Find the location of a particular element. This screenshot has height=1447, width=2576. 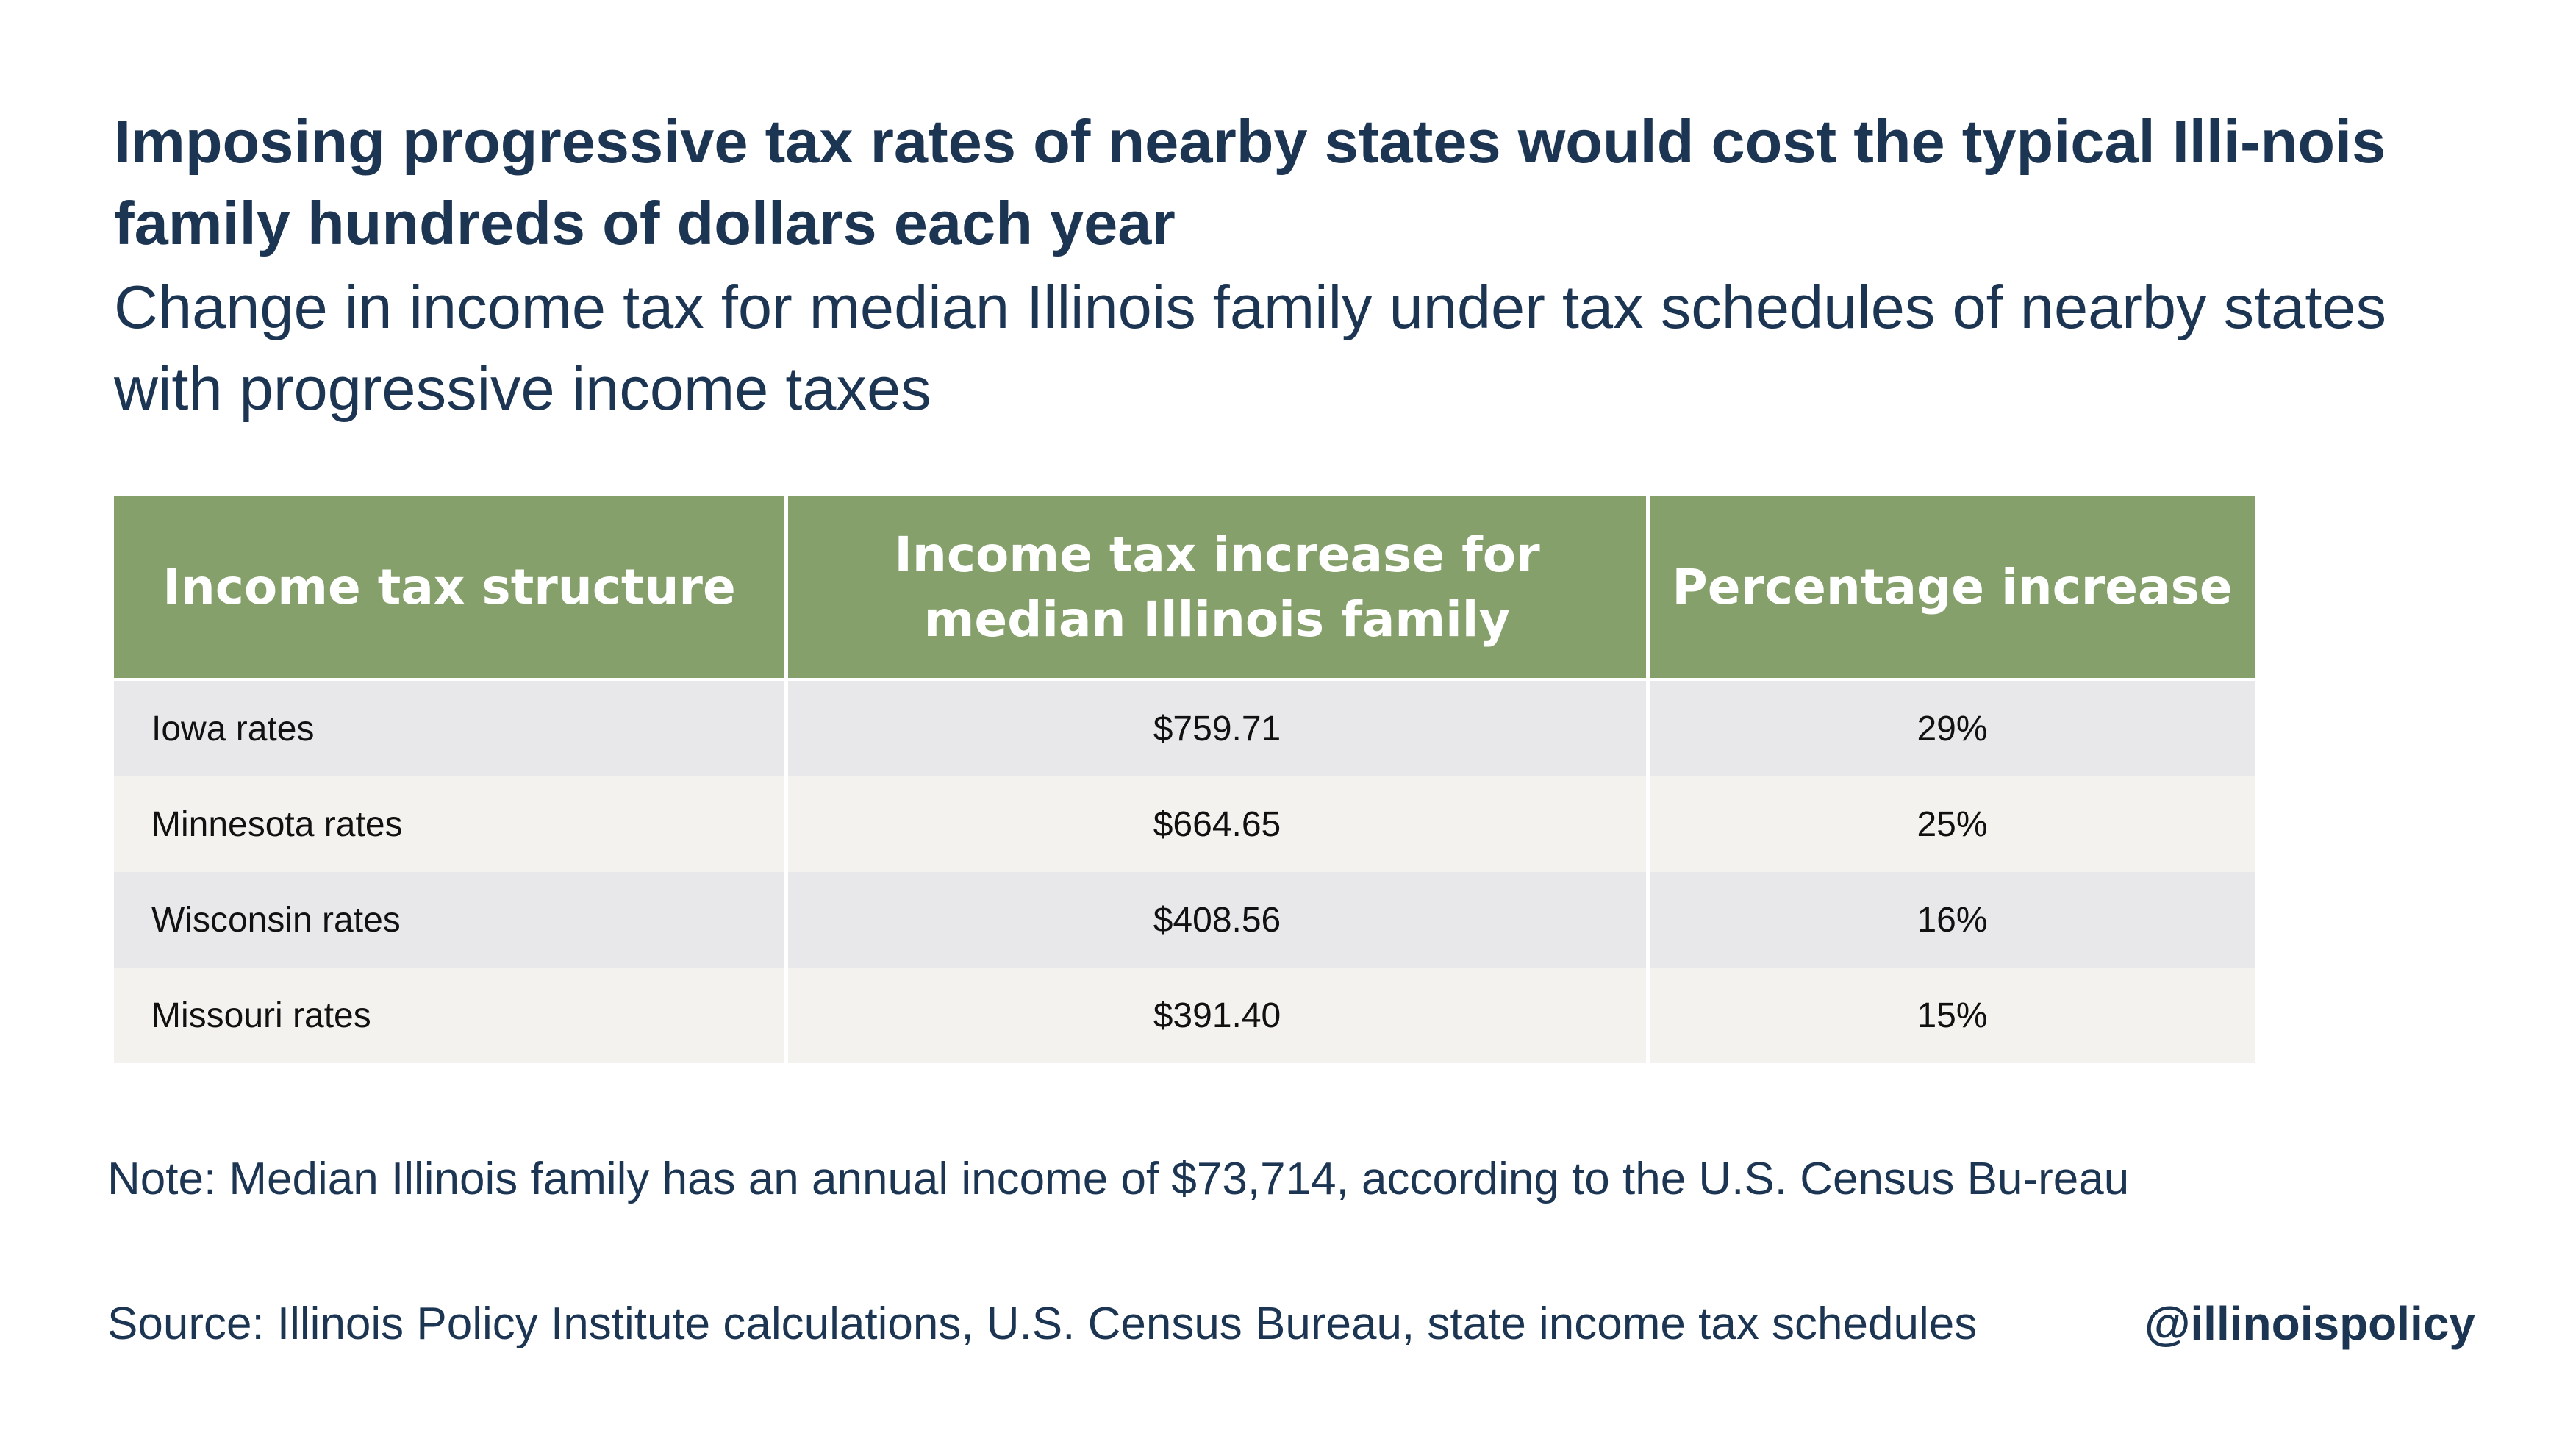

header-percentage: Percentage increase is located at coordinates (1953, 587).